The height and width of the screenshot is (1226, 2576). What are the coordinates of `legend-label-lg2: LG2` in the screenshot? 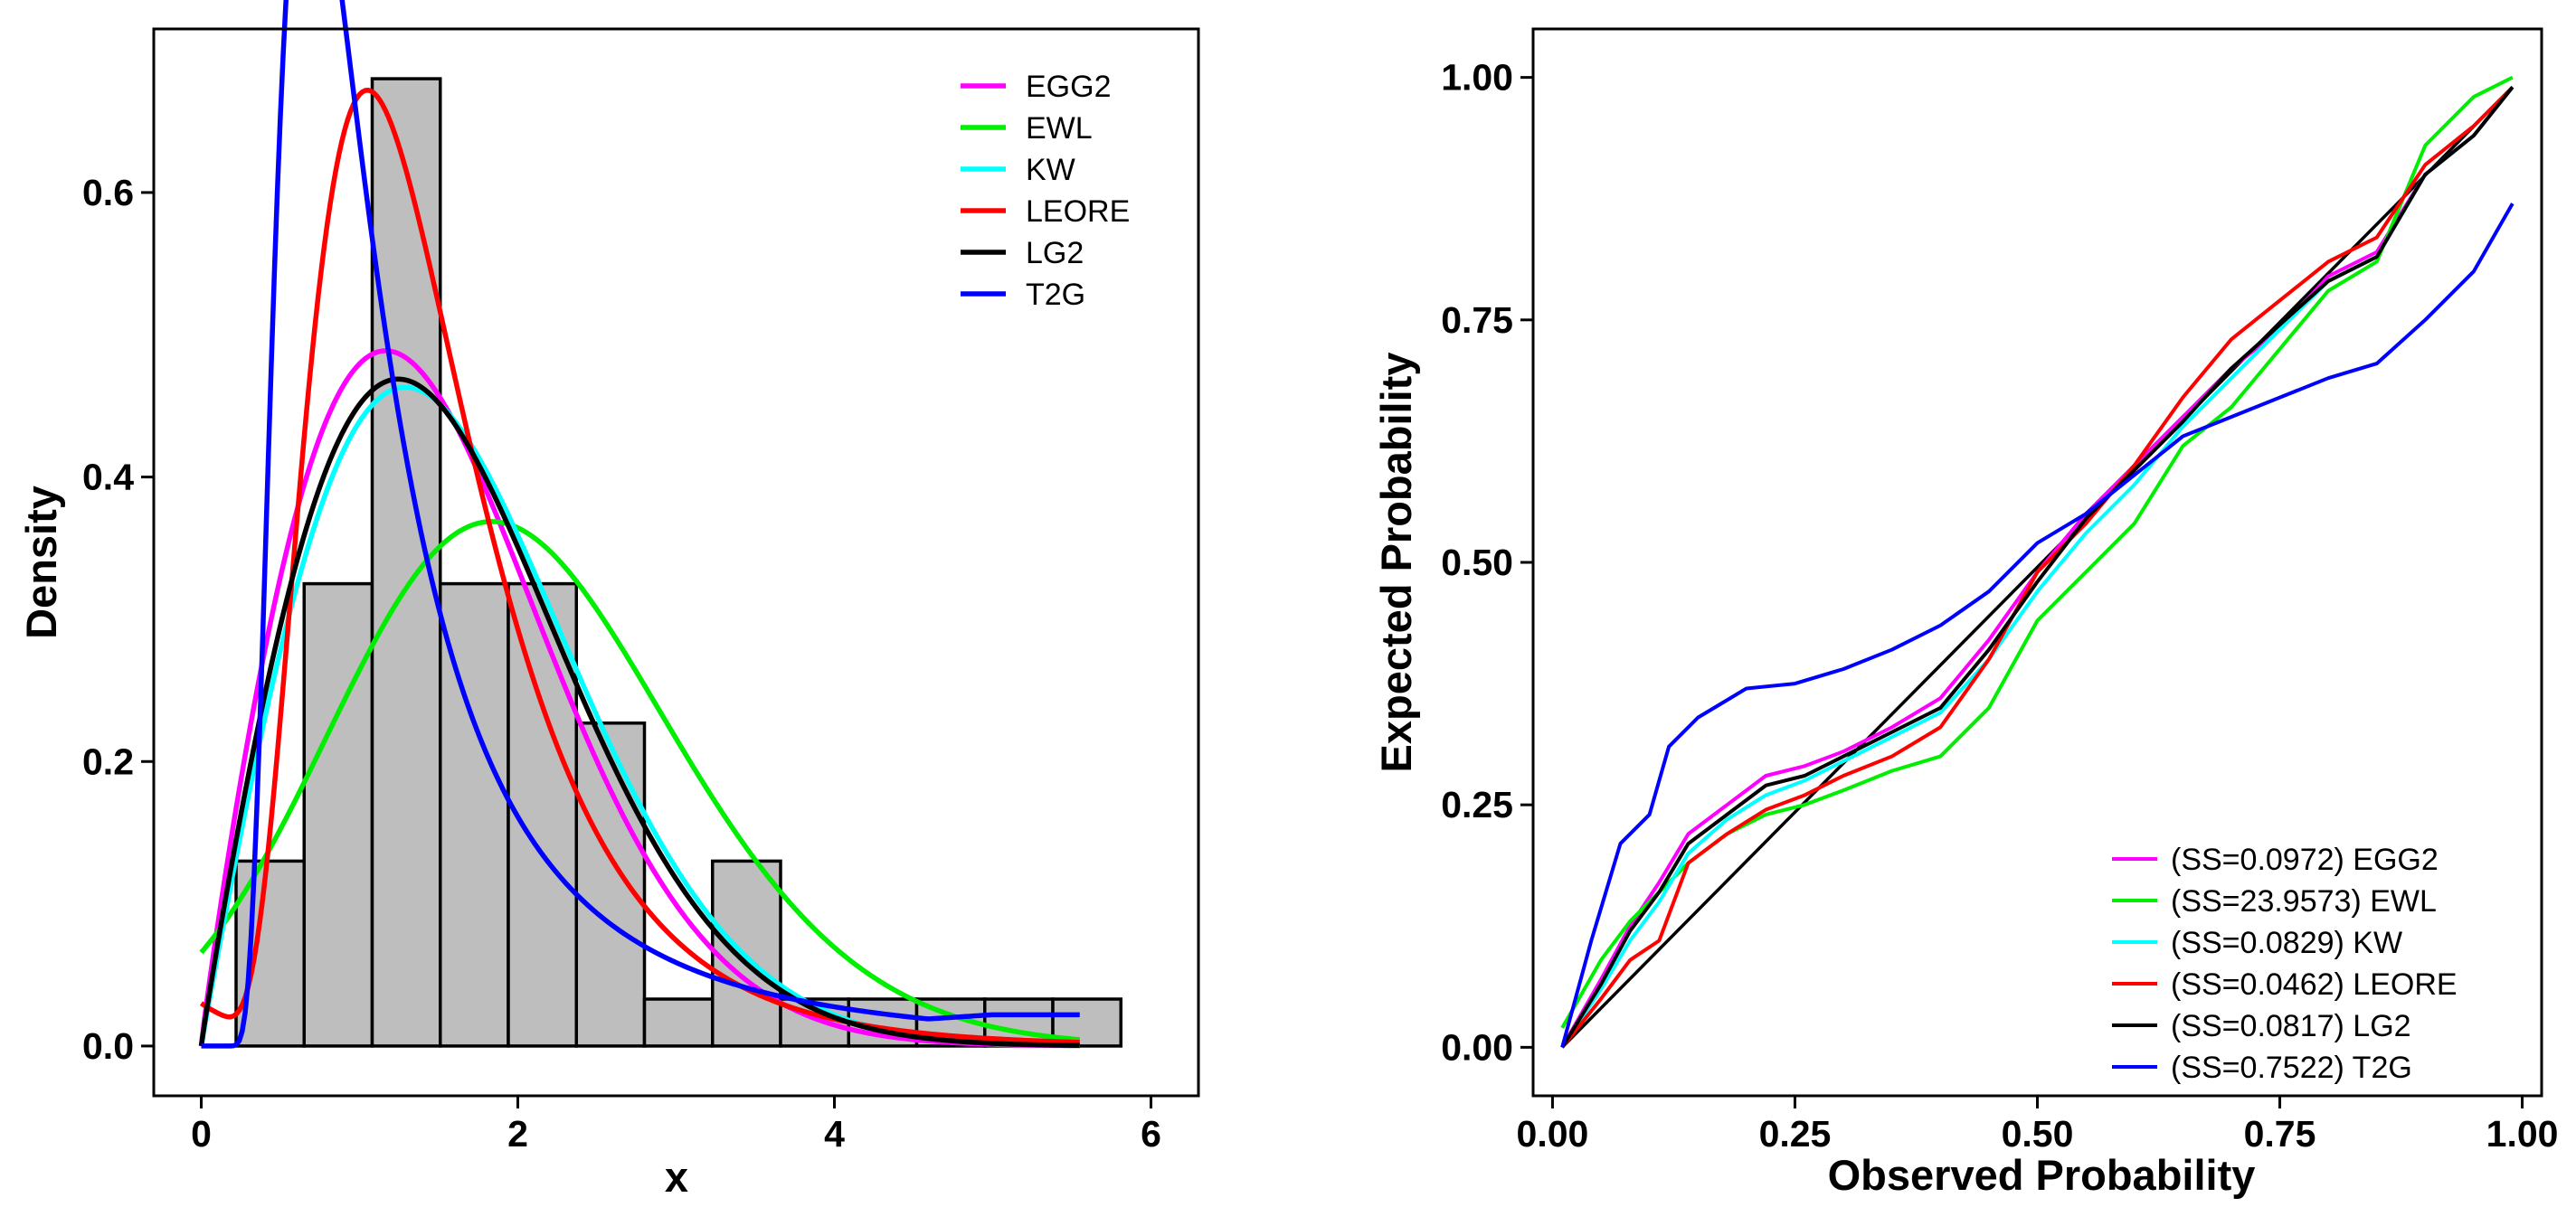 It's located at (1055, 253).